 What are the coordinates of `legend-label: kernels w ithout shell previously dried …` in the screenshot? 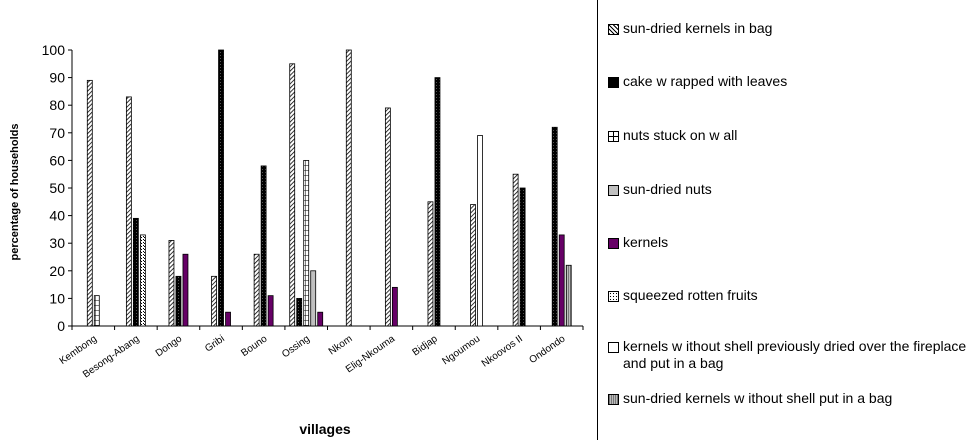 It's located at (795, 354).